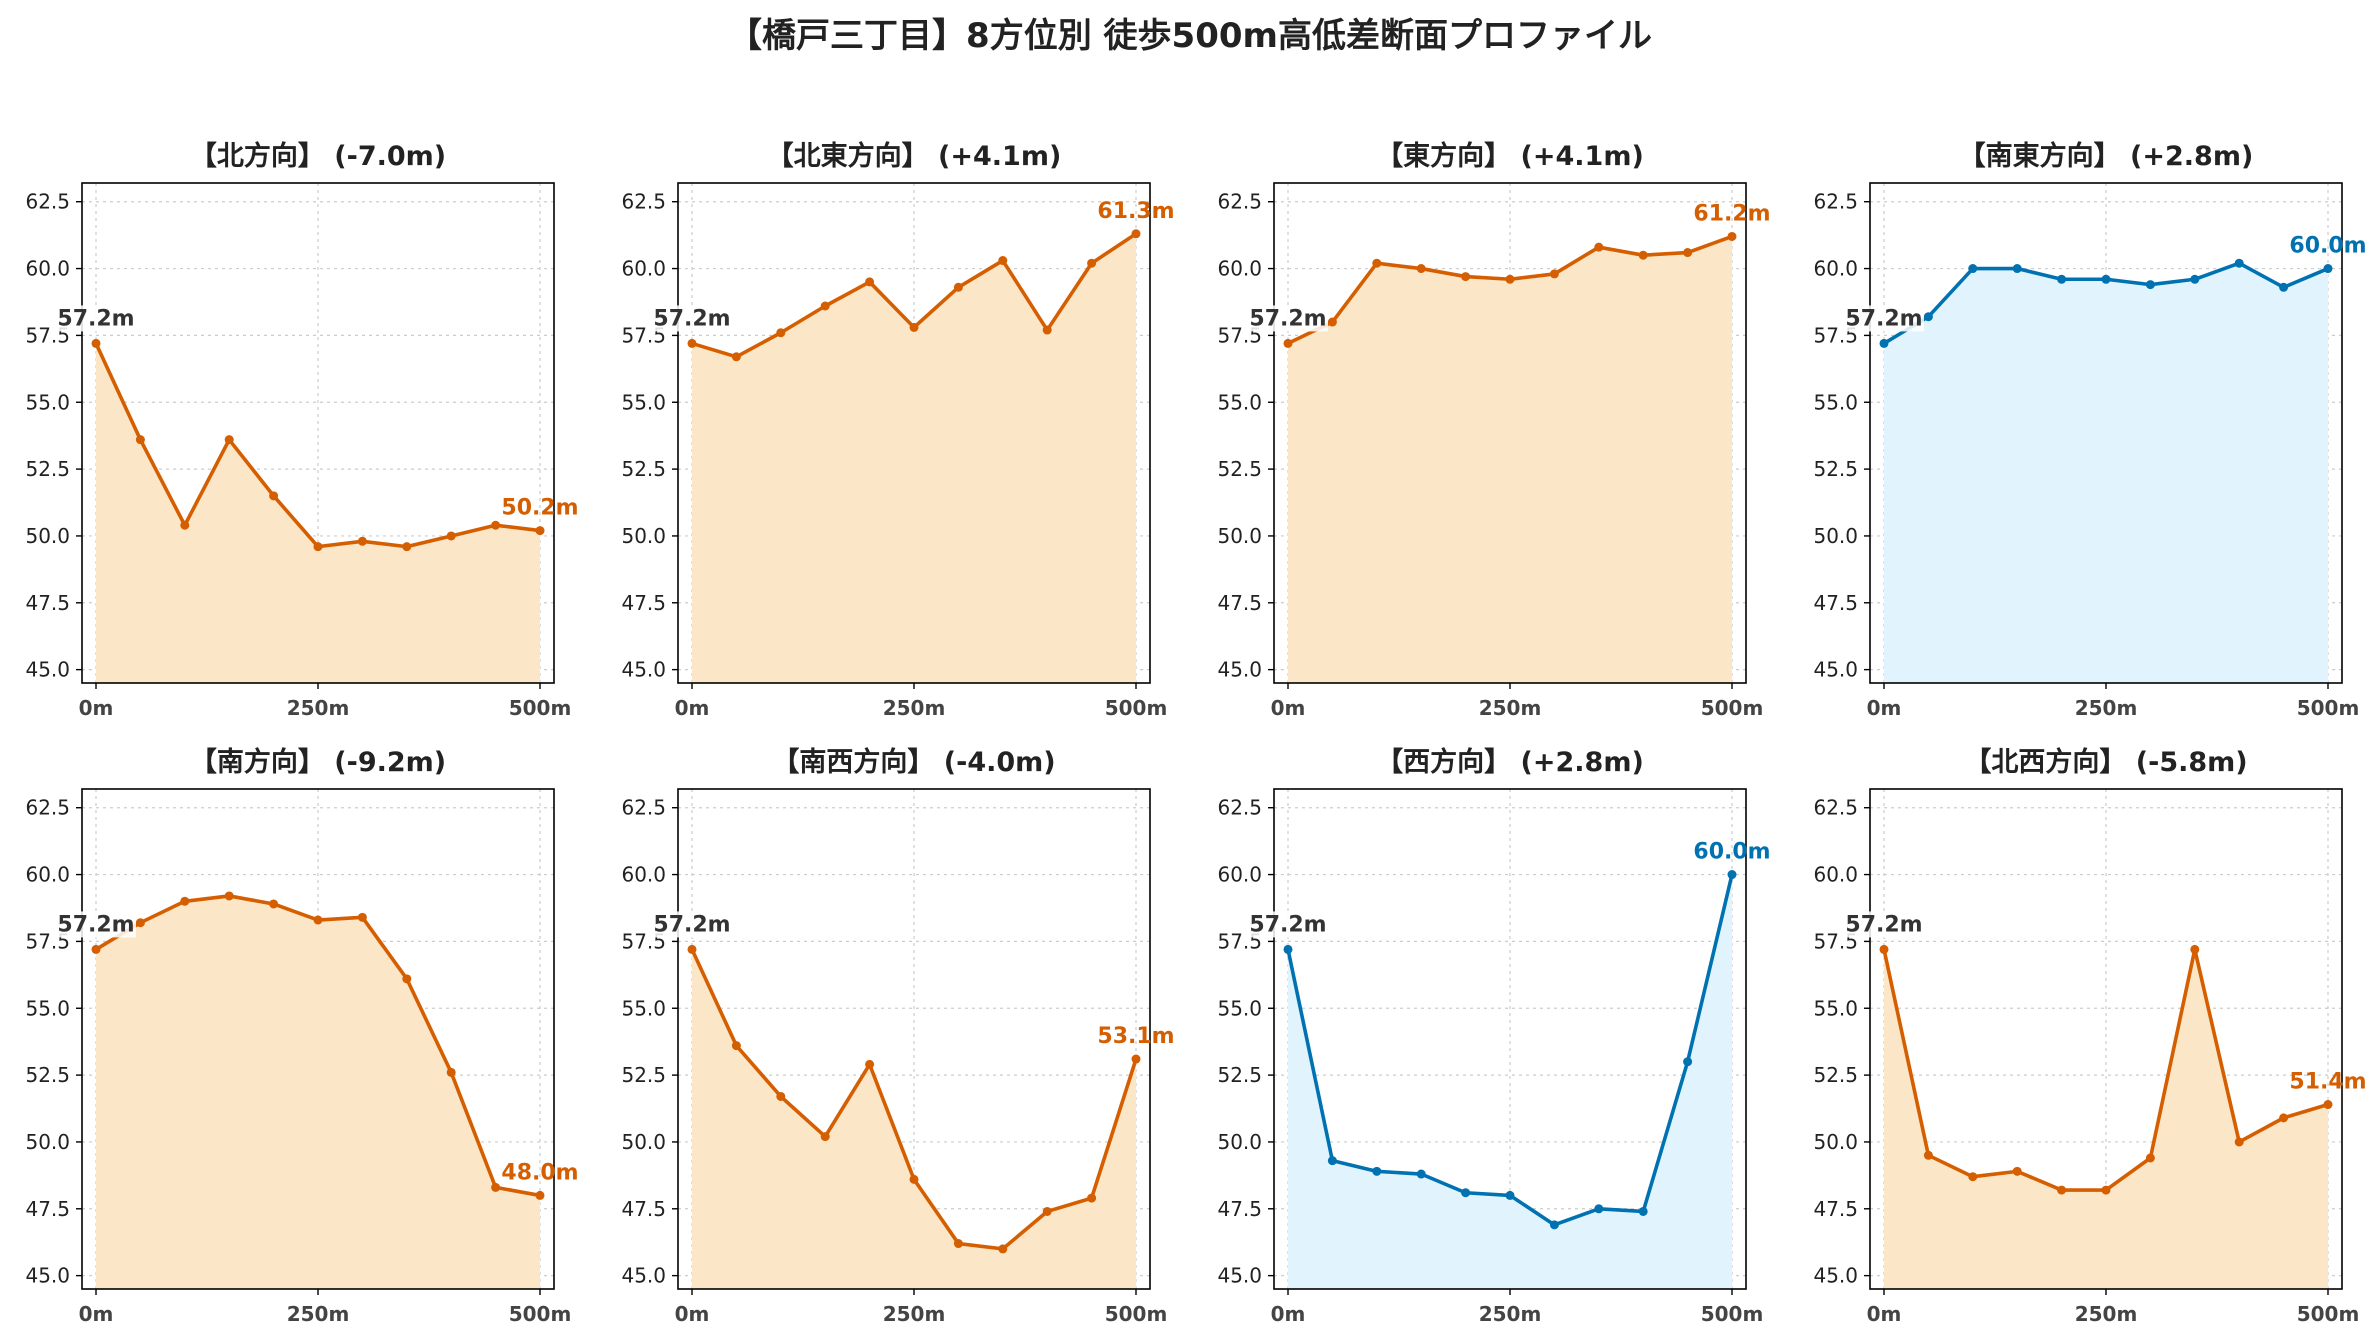 Image resolution: width=2380 pixels, height=1340 pixels. What do you see at coordinates (643, 469) in the screenshot?
I see `y-tick-label: 52.5` at bounding box center [643, 469].